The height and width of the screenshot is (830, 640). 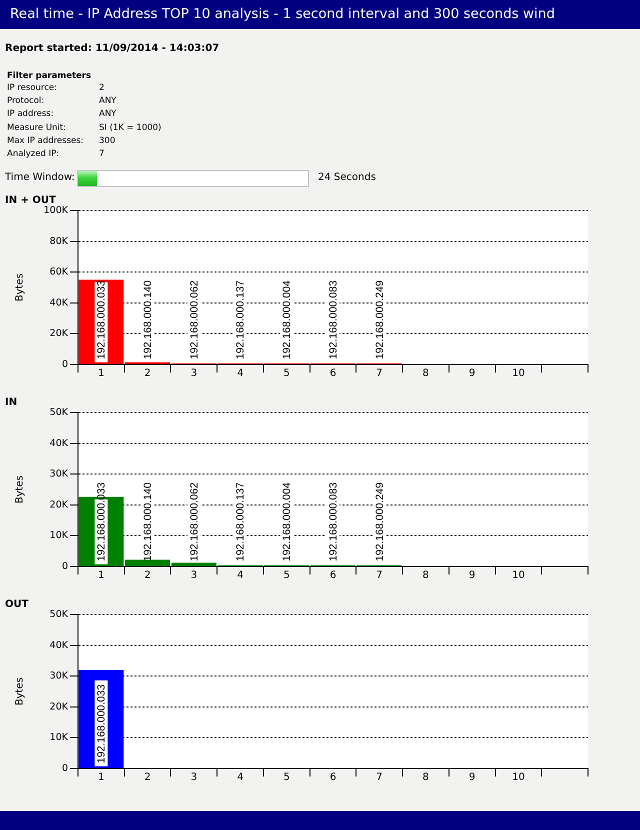 I want to click on chart-title: IN + OUT, so click(x=30, y=200).